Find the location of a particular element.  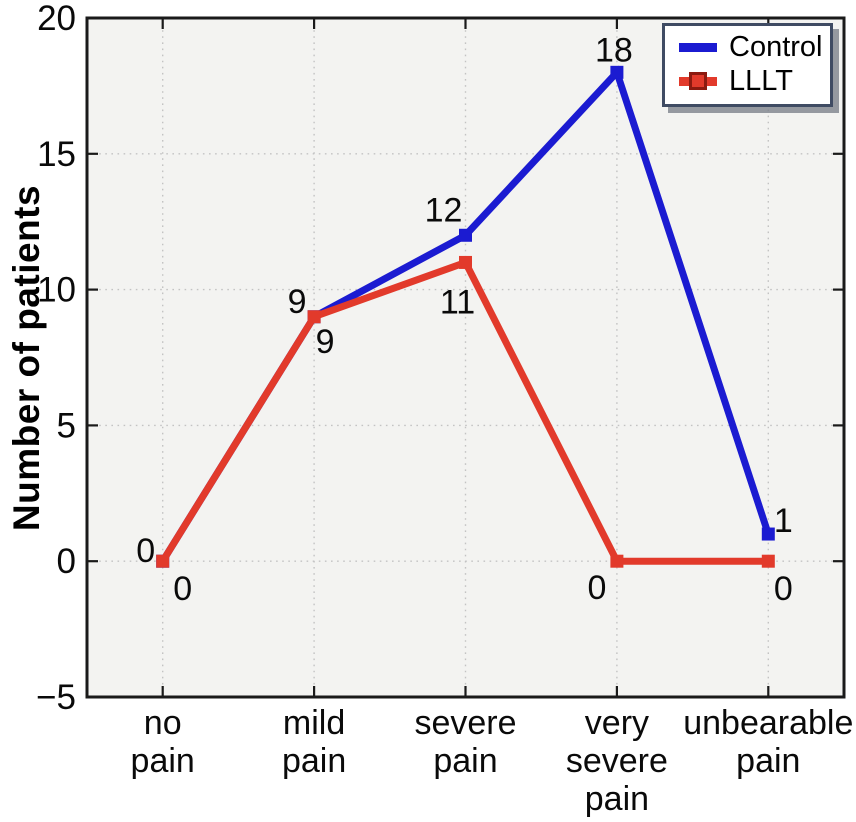

legend-label-control: Control is located at coordinates (776, 46).